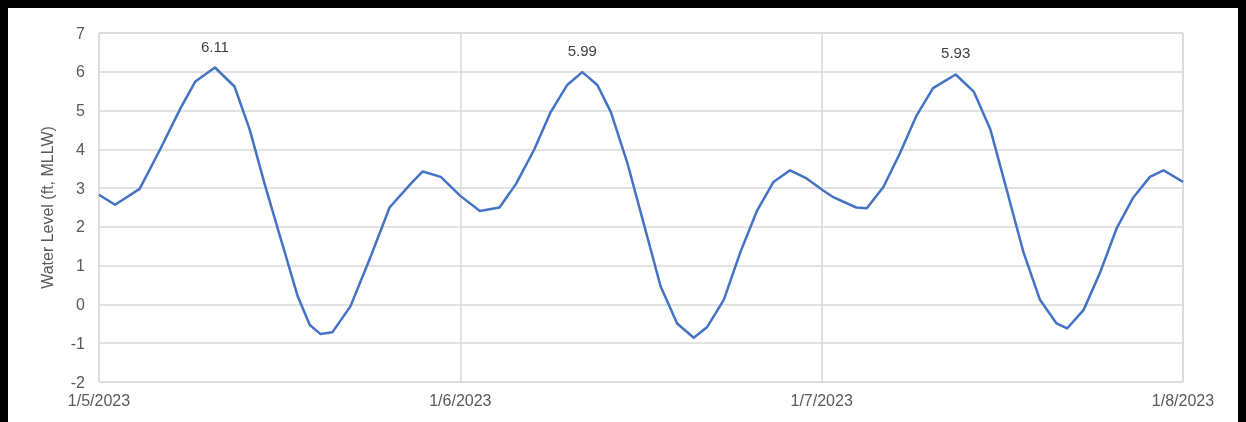 This screenshot has width=1246, height=422. Describe the element at coordinates (214, 46) in the screenshot. I see `annotation: 6.11` at that location.